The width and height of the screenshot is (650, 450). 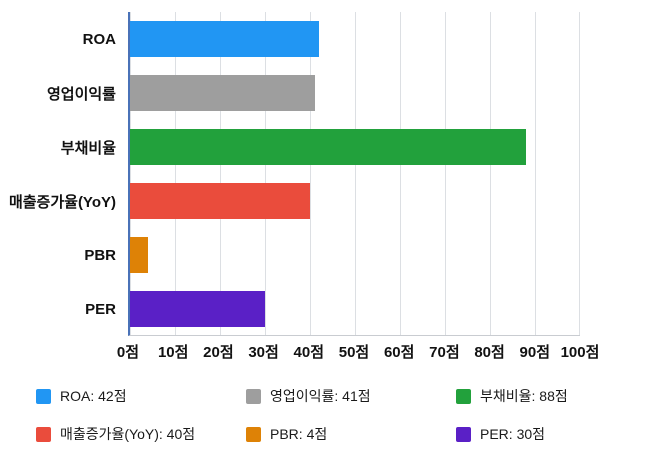 I want to click on legend-item: 영업이익률: 41점, so click(x=351, y=396).